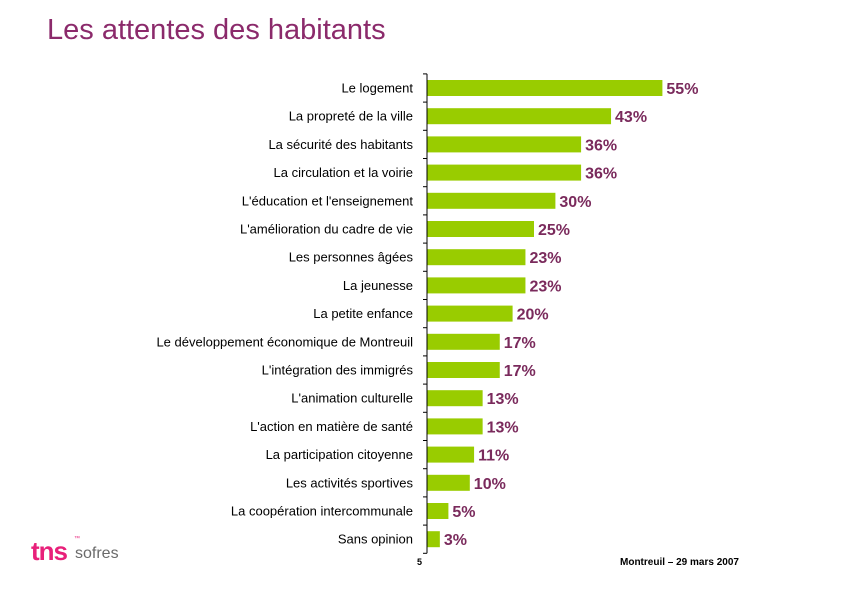  What do you see at coordinates (328, 200) in the screenshot?
I see `category-label: L'éducation et l'enseignement` at bounding box center [328, 200].